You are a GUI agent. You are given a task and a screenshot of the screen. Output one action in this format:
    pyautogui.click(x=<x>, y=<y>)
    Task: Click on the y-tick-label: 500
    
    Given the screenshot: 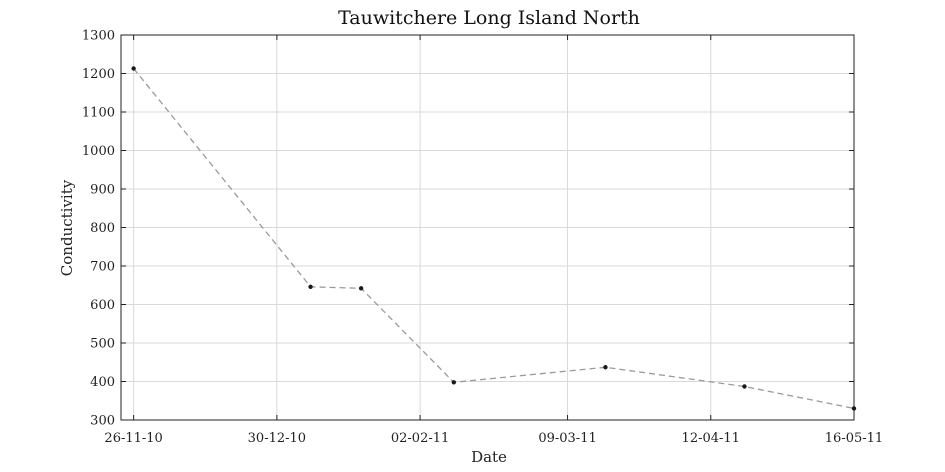 What is the action you would take?
    pyautogui.click(x=102, y=344)
    